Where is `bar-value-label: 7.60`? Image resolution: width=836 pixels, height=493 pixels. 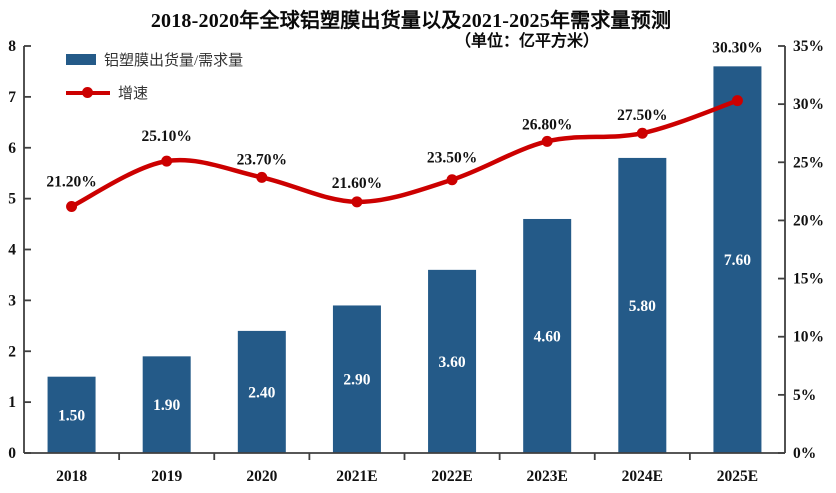 bar-value-label: 7.60 is located at coordinates (737, 260).